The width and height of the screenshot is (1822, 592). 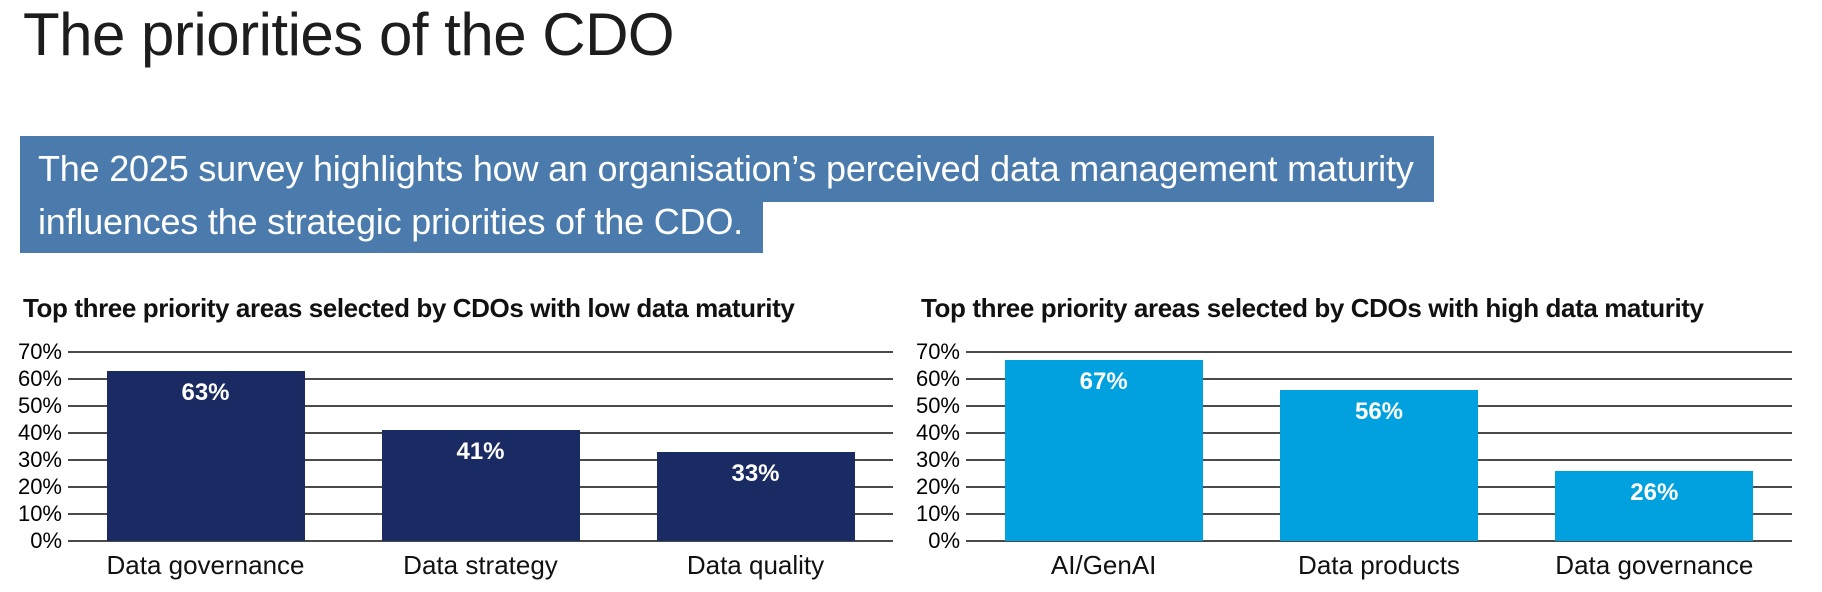 I want to click on bar-data-governance: 26%, so click(x=1654, y=505).